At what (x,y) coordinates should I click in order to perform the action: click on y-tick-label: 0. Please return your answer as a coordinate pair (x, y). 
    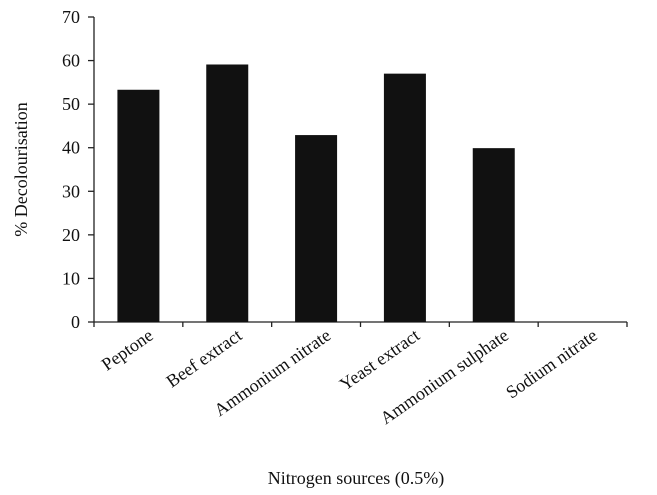
    Looking at the image, I should click on (75, 322).